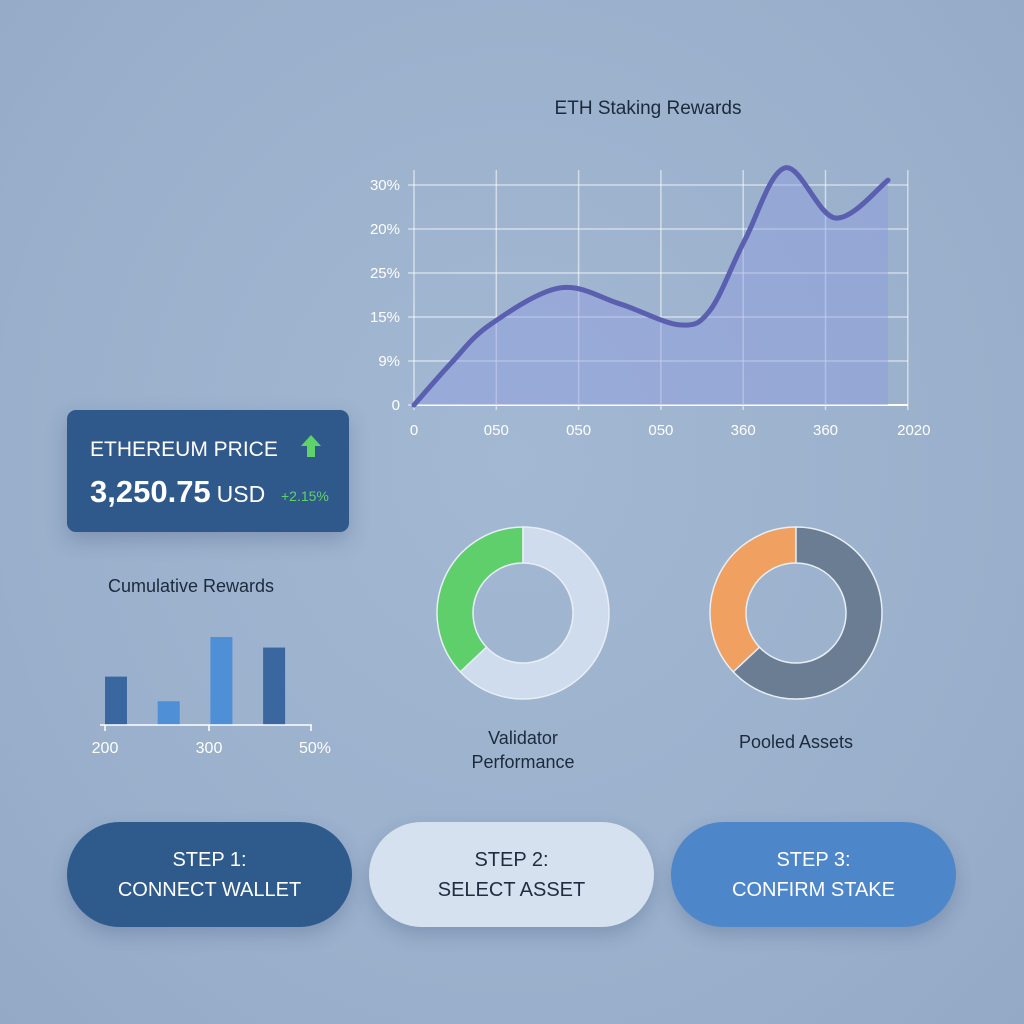  Describe the element at coordinates (311, 446) in the screenshot. I see `arrow-up-icon` at that location.